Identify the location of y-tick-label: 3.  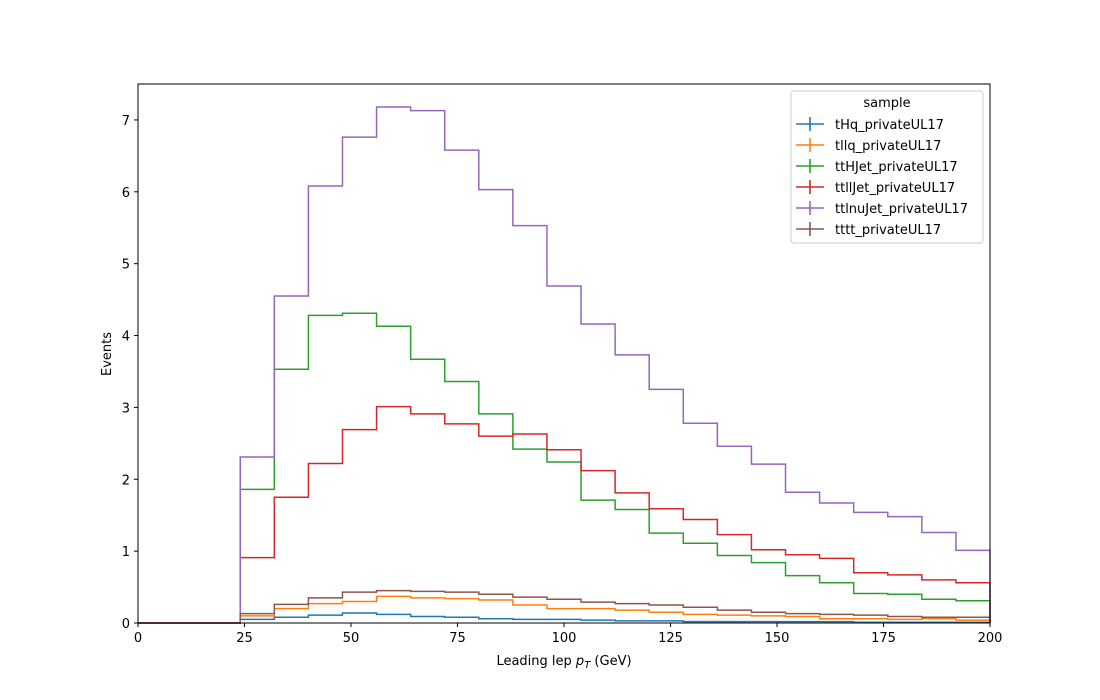
(126, 408).